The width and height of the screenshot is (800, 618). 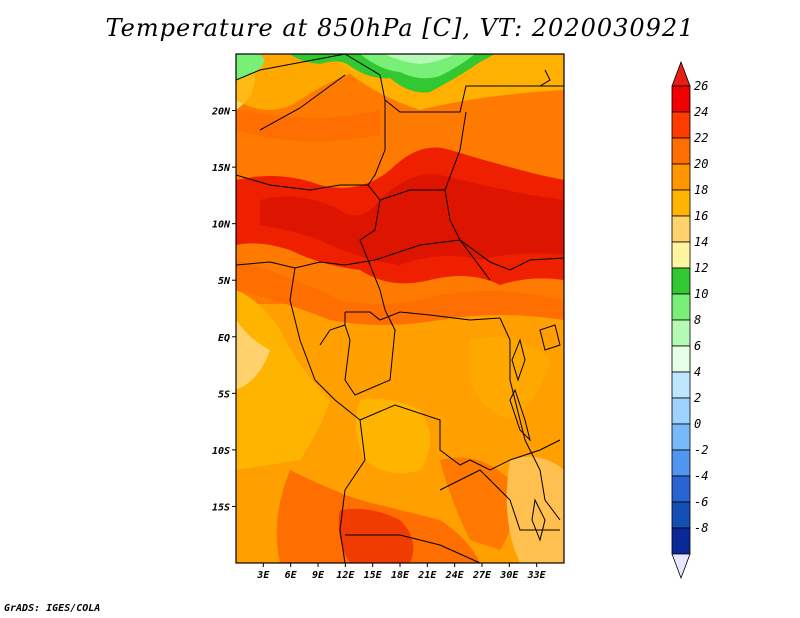 What do you see at coordinates (701, 528) in the screenshot?
I see `colorbar-label: -8` at bounding box center [701, 528].